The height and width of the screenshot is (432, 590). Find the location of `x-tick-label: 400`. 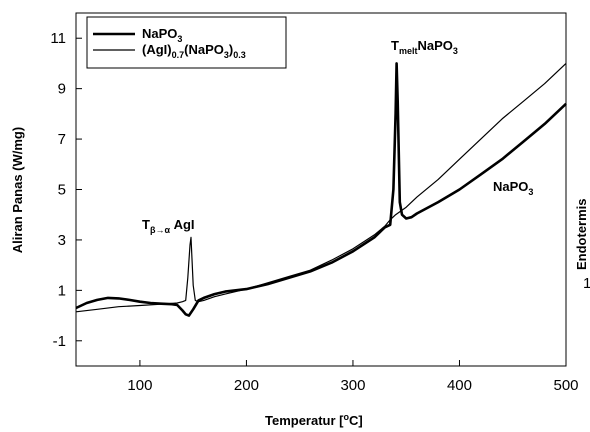

x-tick-label: 400 is located at coordinates (459, 385).